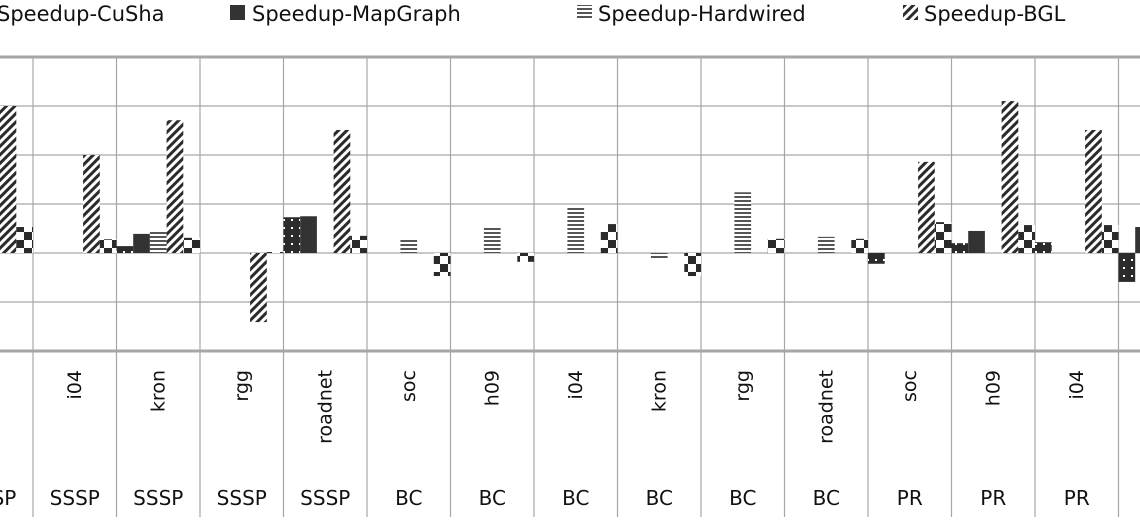 Image resolution: width=1140 pixels, height=521 pixels. What do you see at coordinates (356, 14) in the screenshot?
I see `legend-label: Speedup-MapGraph` at bounding box center [356, 14].